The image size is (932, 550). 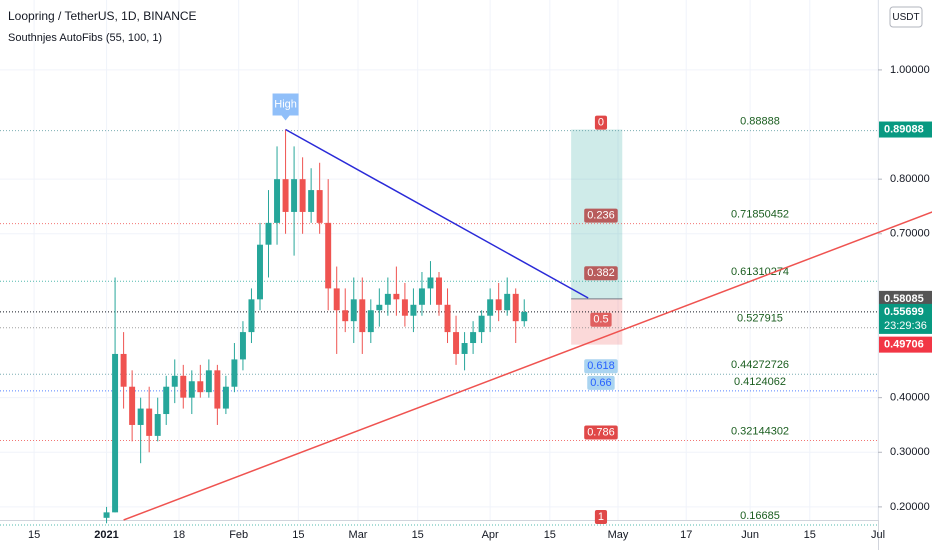 I want to click on fib-price: 0.16685, so click(x=760, y=516).